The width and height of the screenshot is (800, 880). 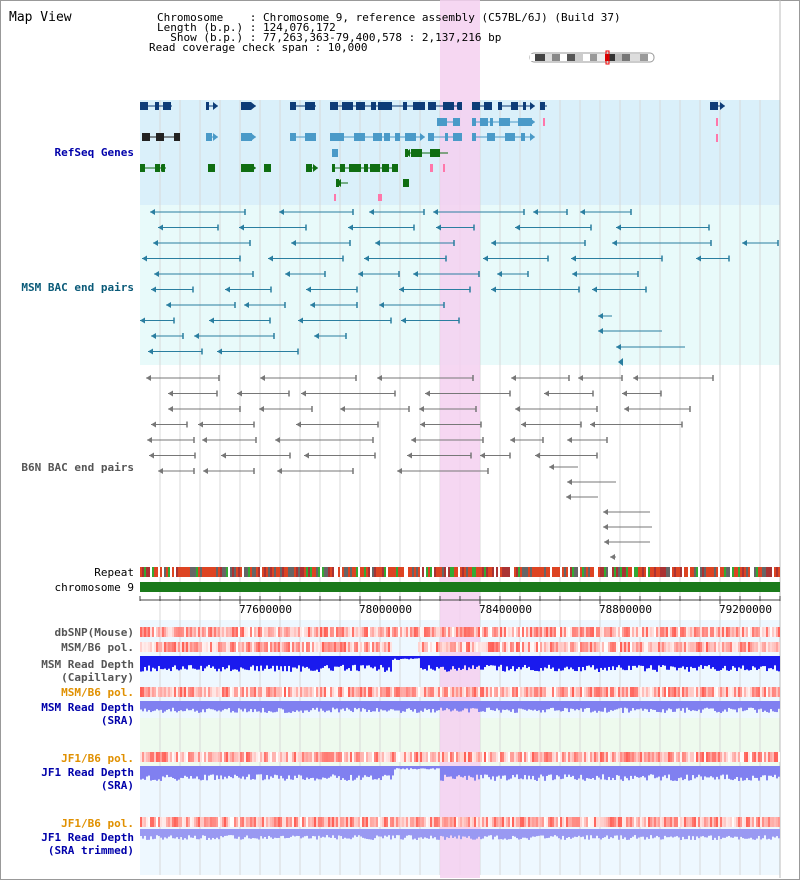 What do you see at coordinates (77, 467) in the screenshot?
I see `track-label-b6n-bac: B6N BAC end pairs` at bounding box center [77, 467].